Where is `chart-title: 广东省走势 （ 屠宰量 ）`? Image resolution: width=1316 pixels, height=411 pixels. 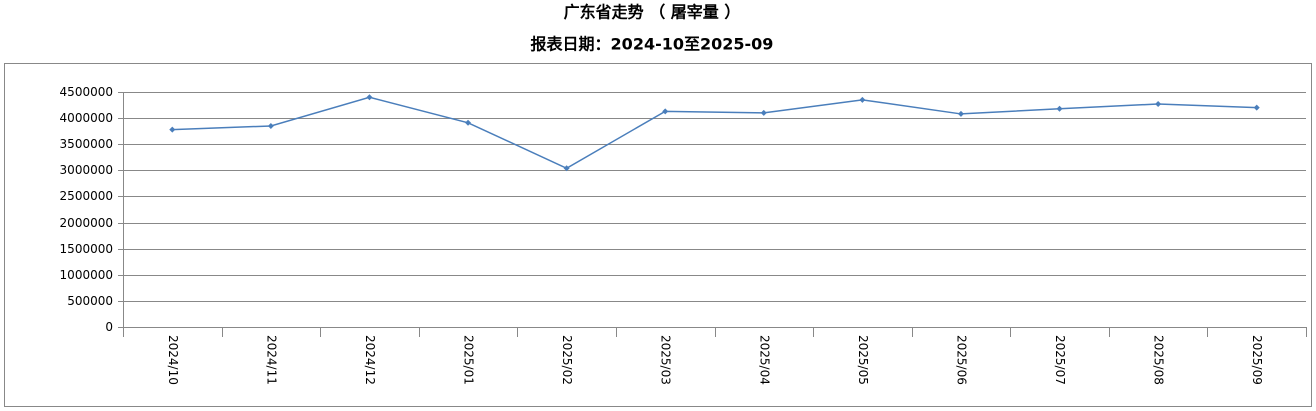 chart-title: 广东省走势 （ 屠宰量 ） is located at coordinates (652, 12).